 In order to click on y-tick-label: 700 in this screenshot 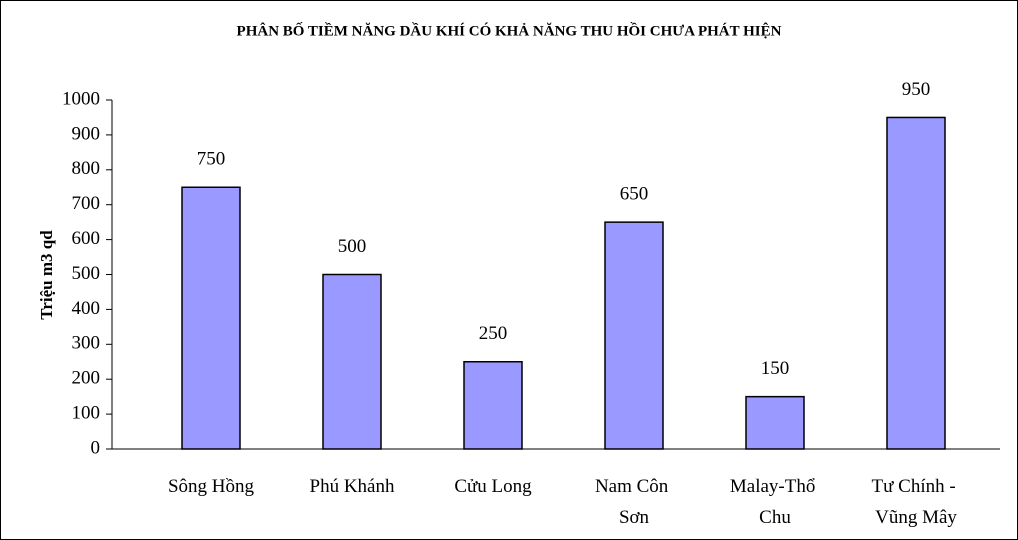, I will do `click(86, 203)`.